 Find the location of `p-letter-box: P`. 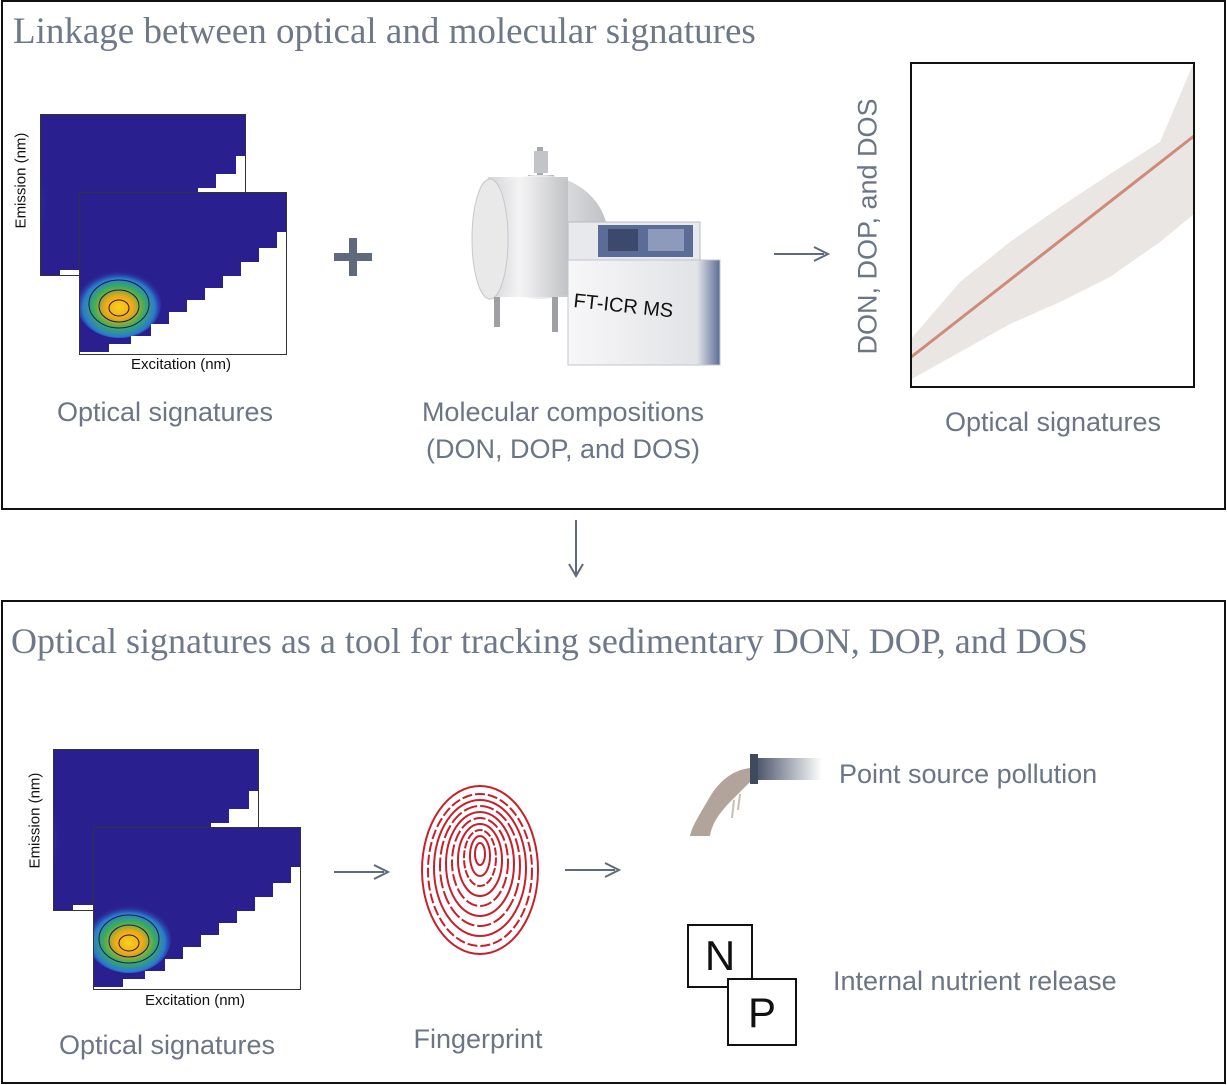

p-letter-box: P is located at coordinates (762, 1012).